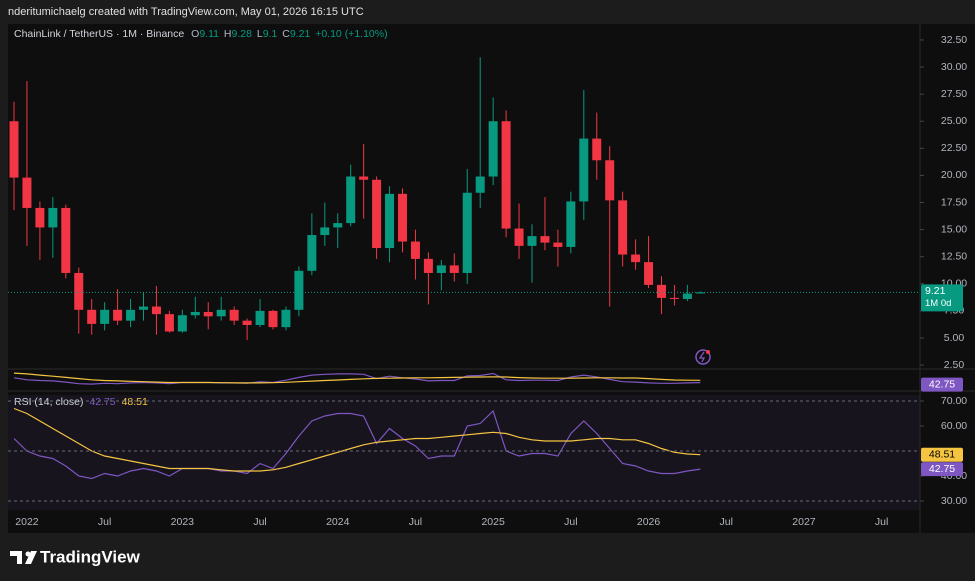  I want to click on y-tick-label: 5.00, so click(954, 338).